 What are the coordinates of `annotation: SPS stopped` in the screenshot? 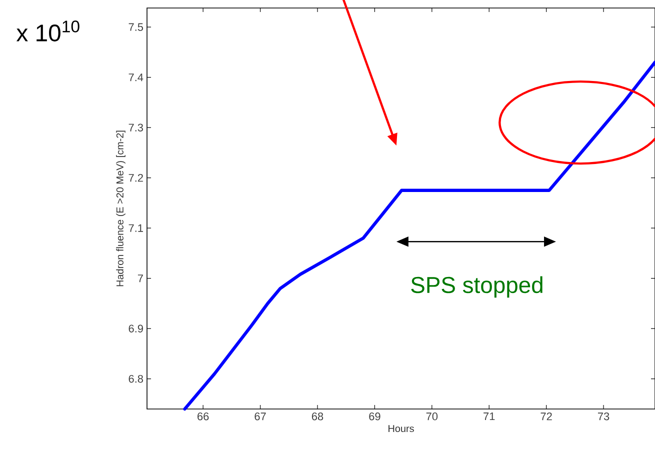 It's located at (476, 287).